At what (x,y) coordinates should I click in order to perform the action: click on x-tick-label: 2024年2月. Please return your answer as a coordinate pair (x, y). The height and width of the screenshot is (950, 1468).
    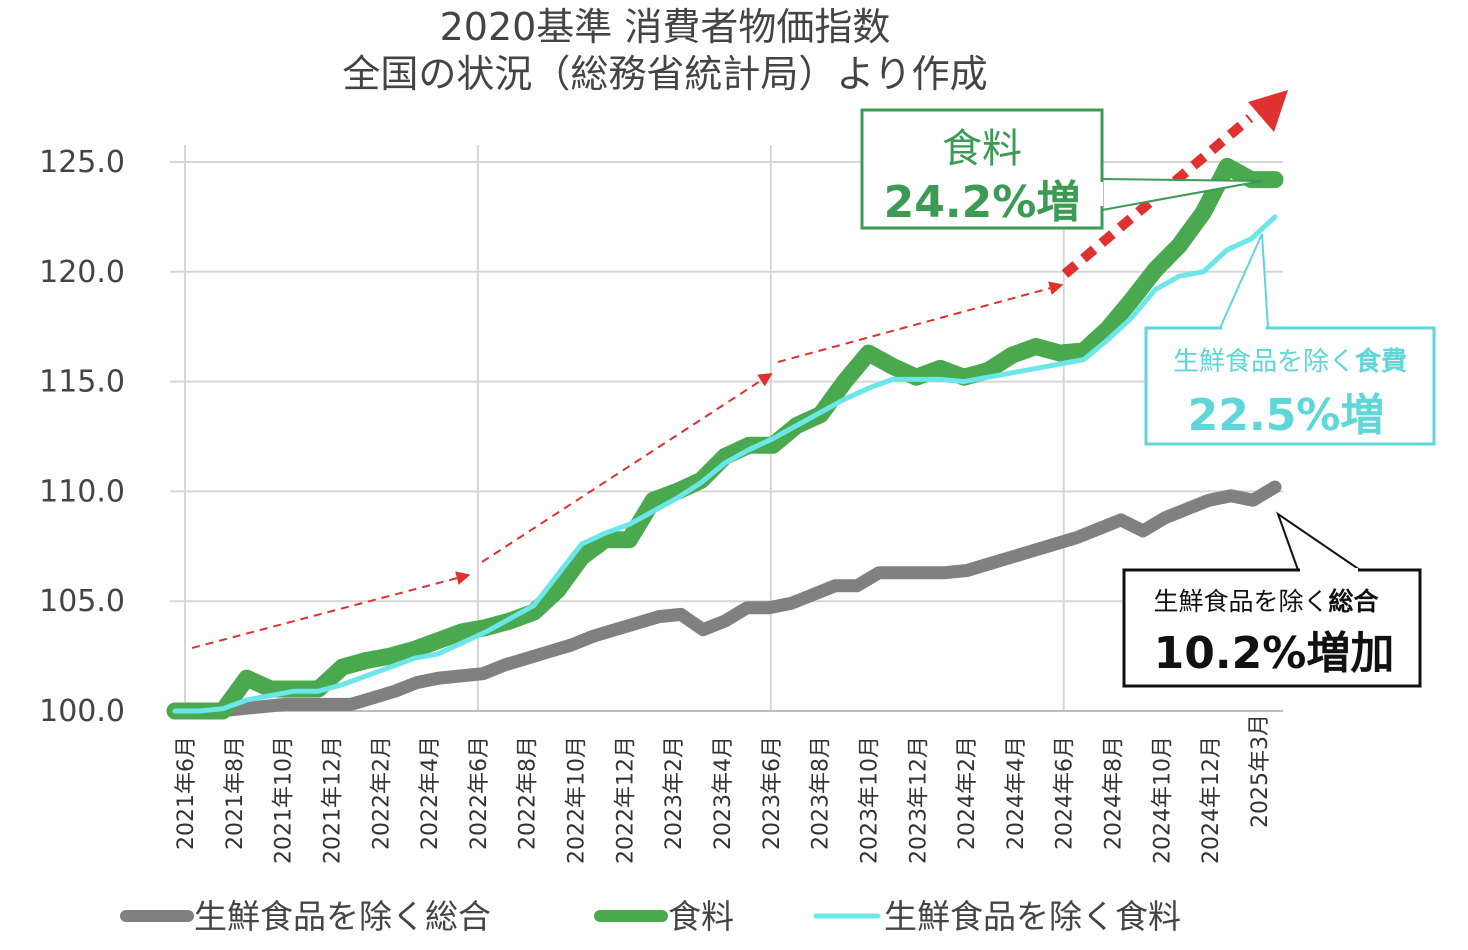
    Looking at the image, I should click on (967, 793).